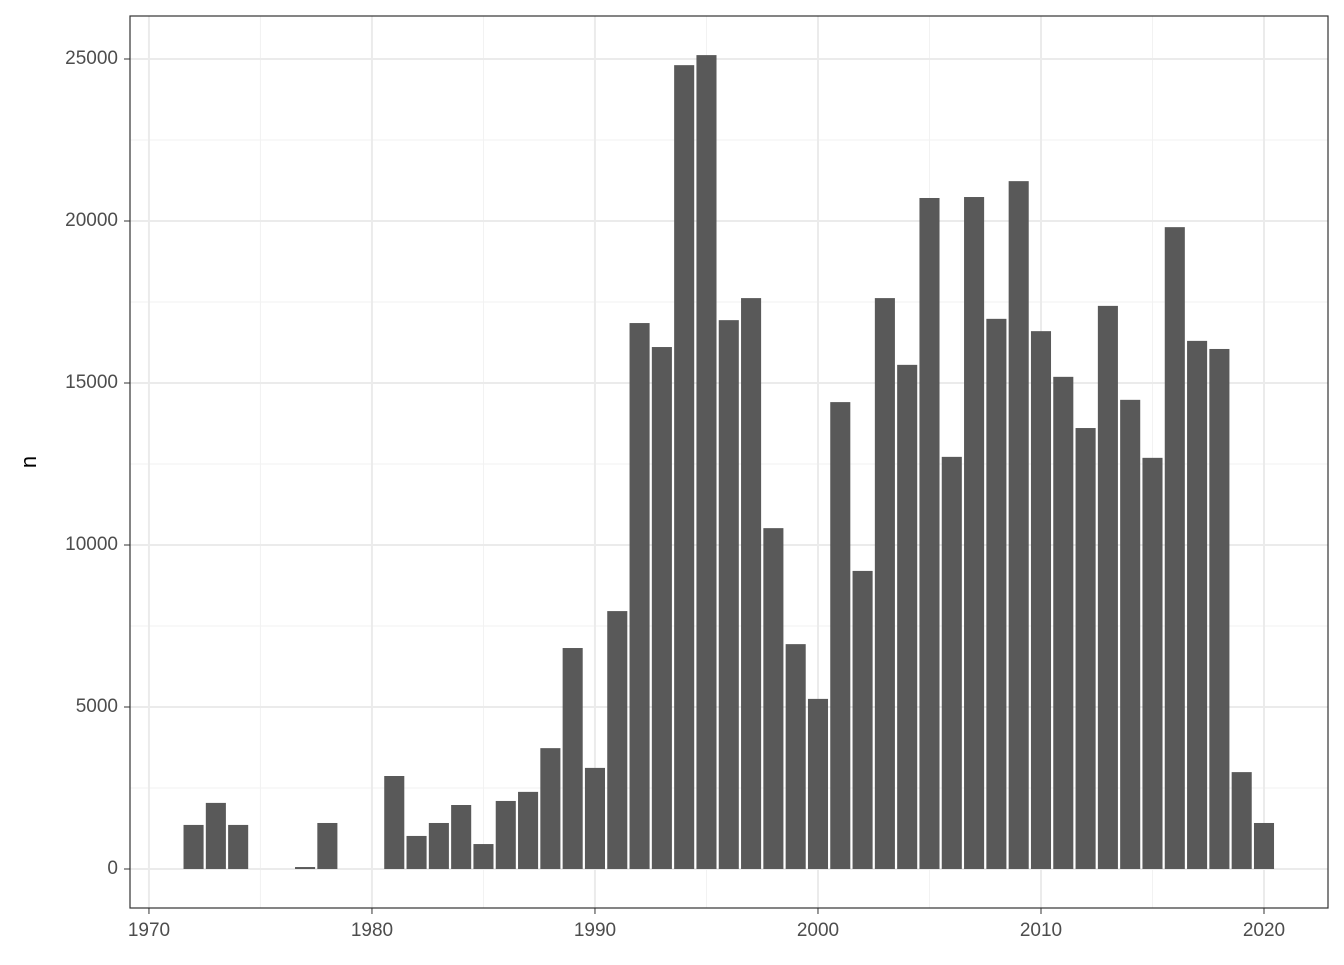 Image resolution: width=1344 pixels, height=965 pixels. I want to click on x-tick-label: 1990, so click(595, 930).